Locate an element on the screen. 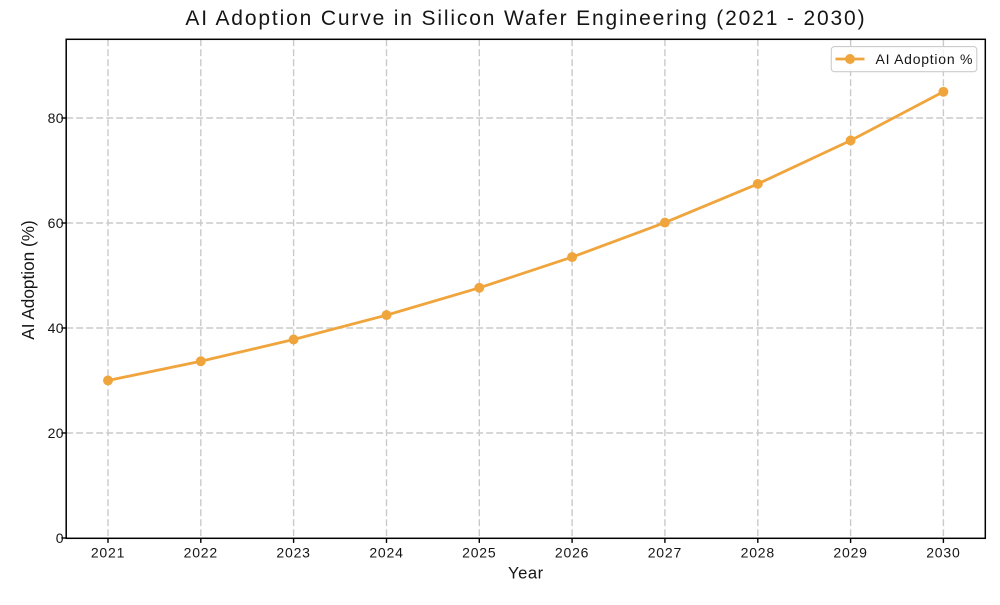  svg-text: 2025 is located at coordinates (479, 553).